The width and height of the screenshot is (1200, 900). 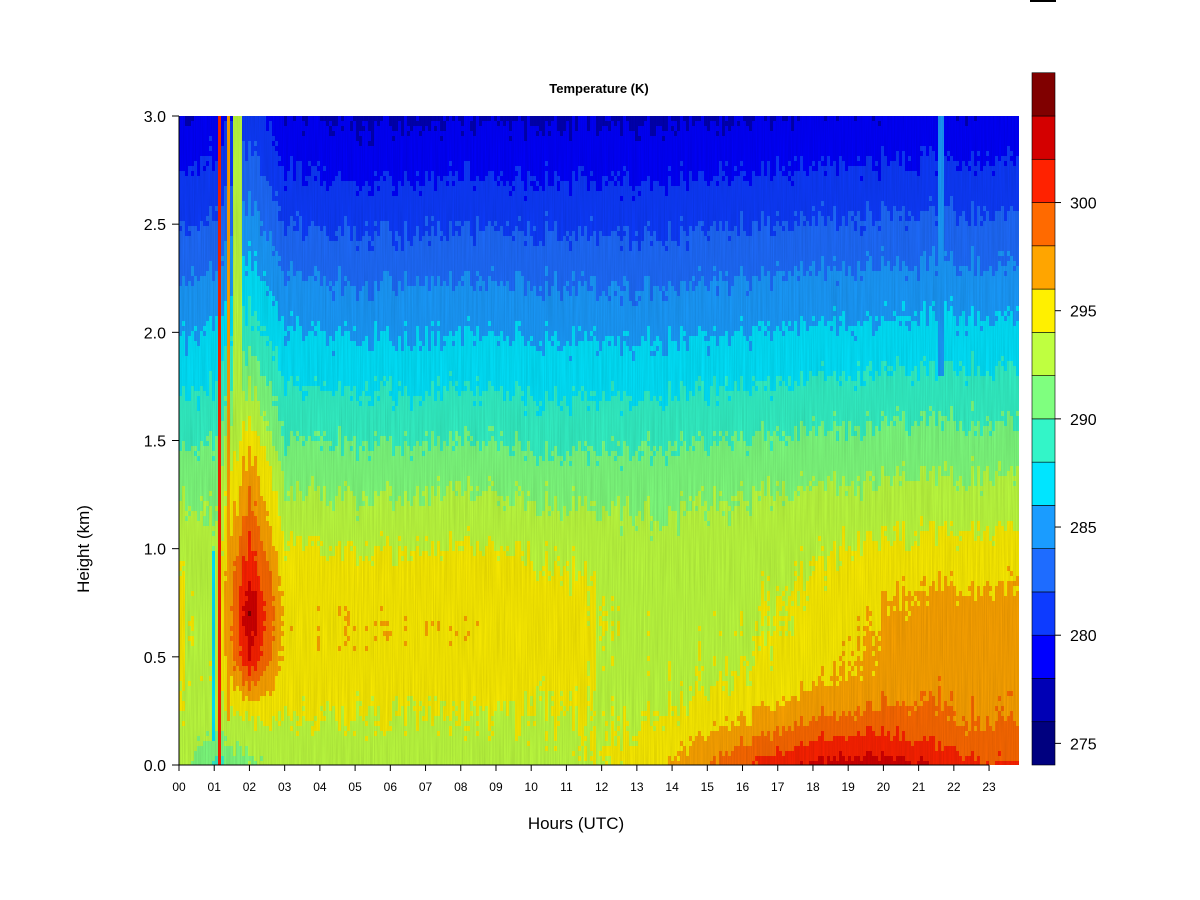 I want to click on x-tick-label: 01, so click(x=215, y=787).